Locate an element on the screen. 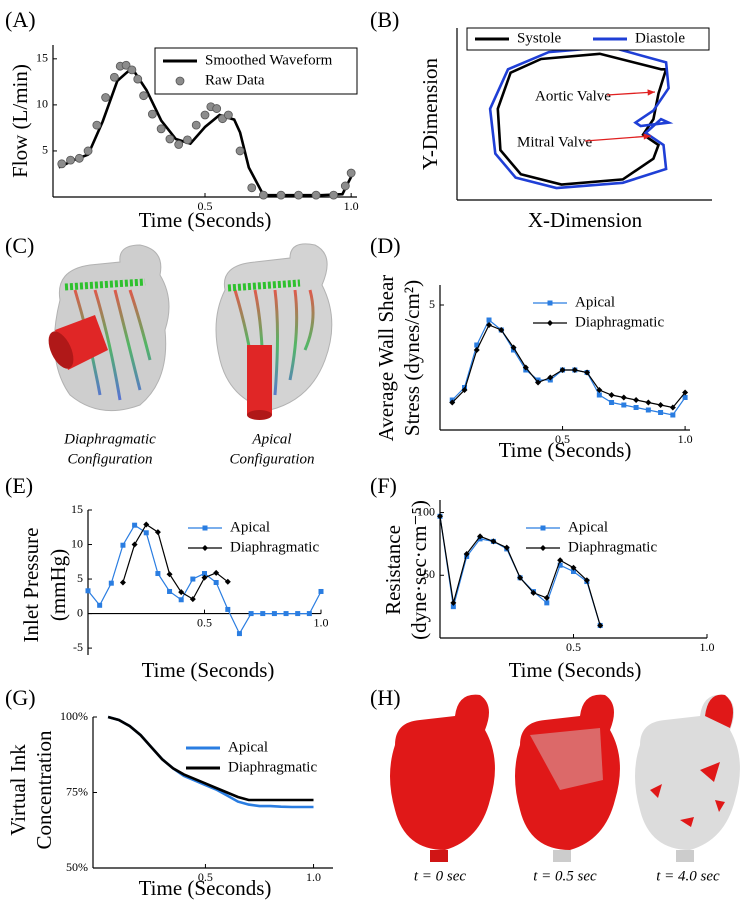  image-caption: t = 4.0 sec is located at coordinates (688, 876).